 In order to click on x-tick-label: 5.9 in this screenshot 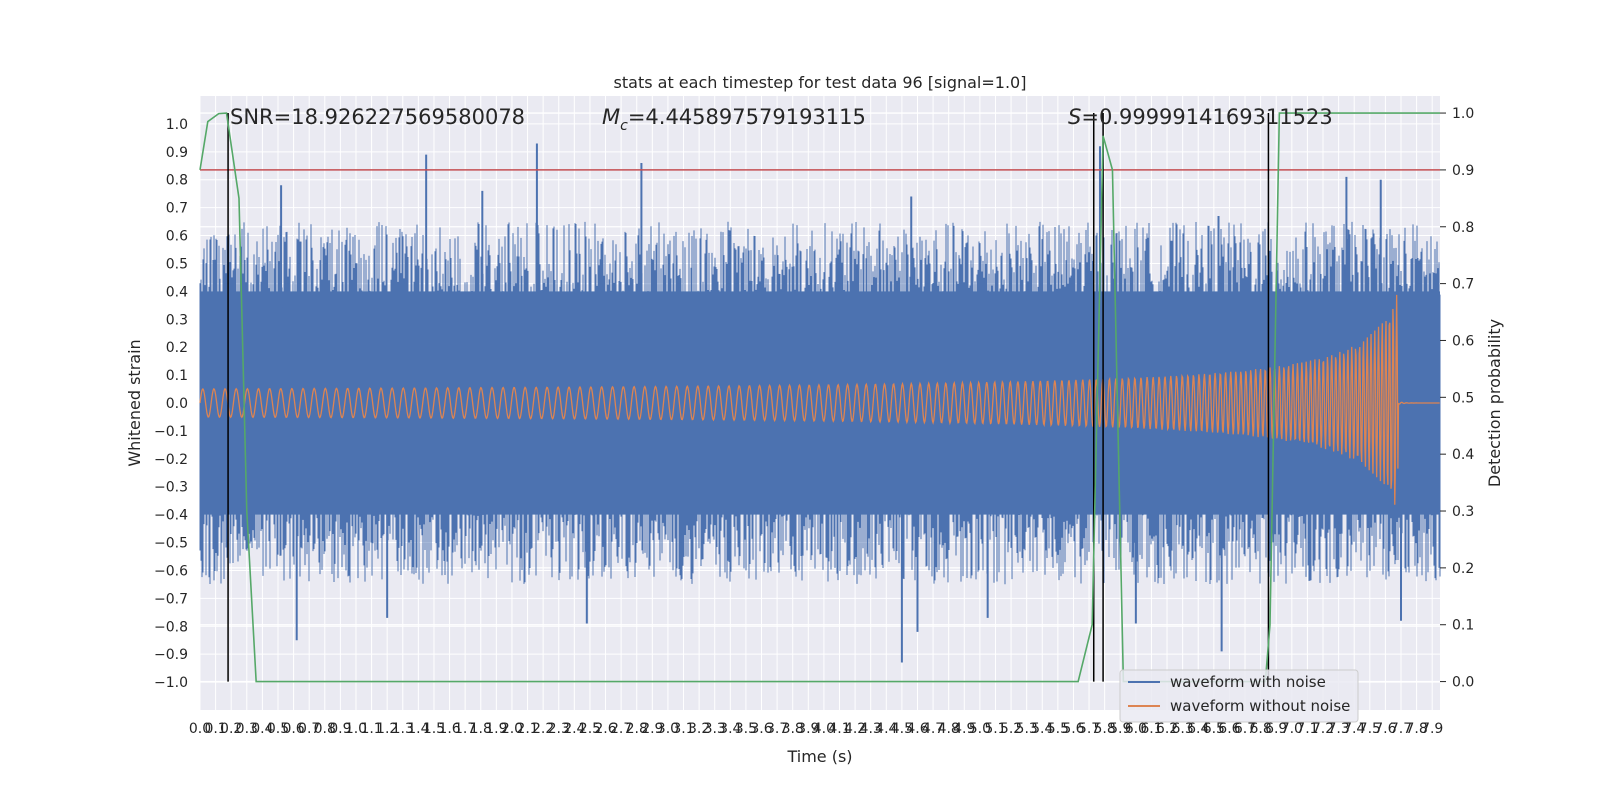, I will do `click(1120, 729)`.